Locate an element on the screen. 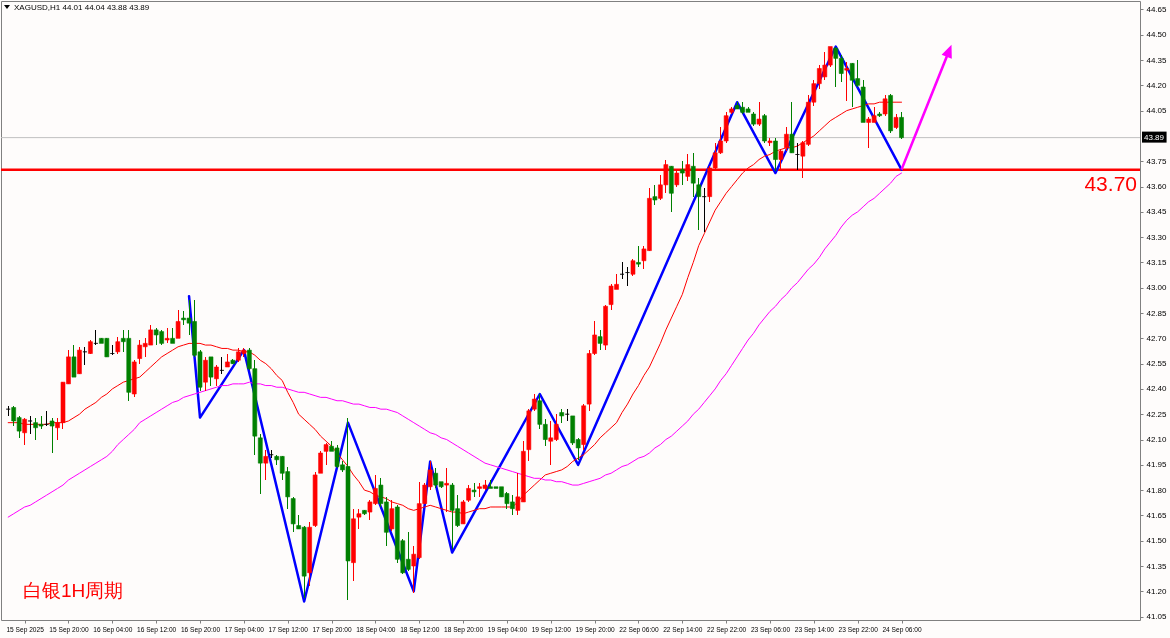 This screenshot has height=638, width=1170. y-tick-label: 41.65 is located at coordinates (1157, 515).